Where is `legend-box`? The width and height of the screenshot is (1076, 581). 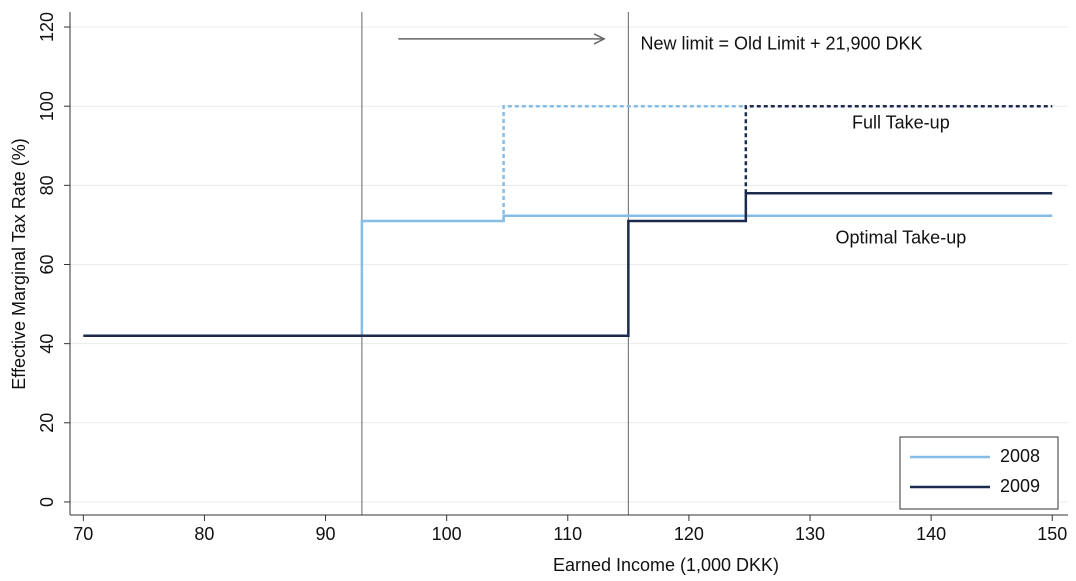 legend-box is located at coordinates (979, 473).